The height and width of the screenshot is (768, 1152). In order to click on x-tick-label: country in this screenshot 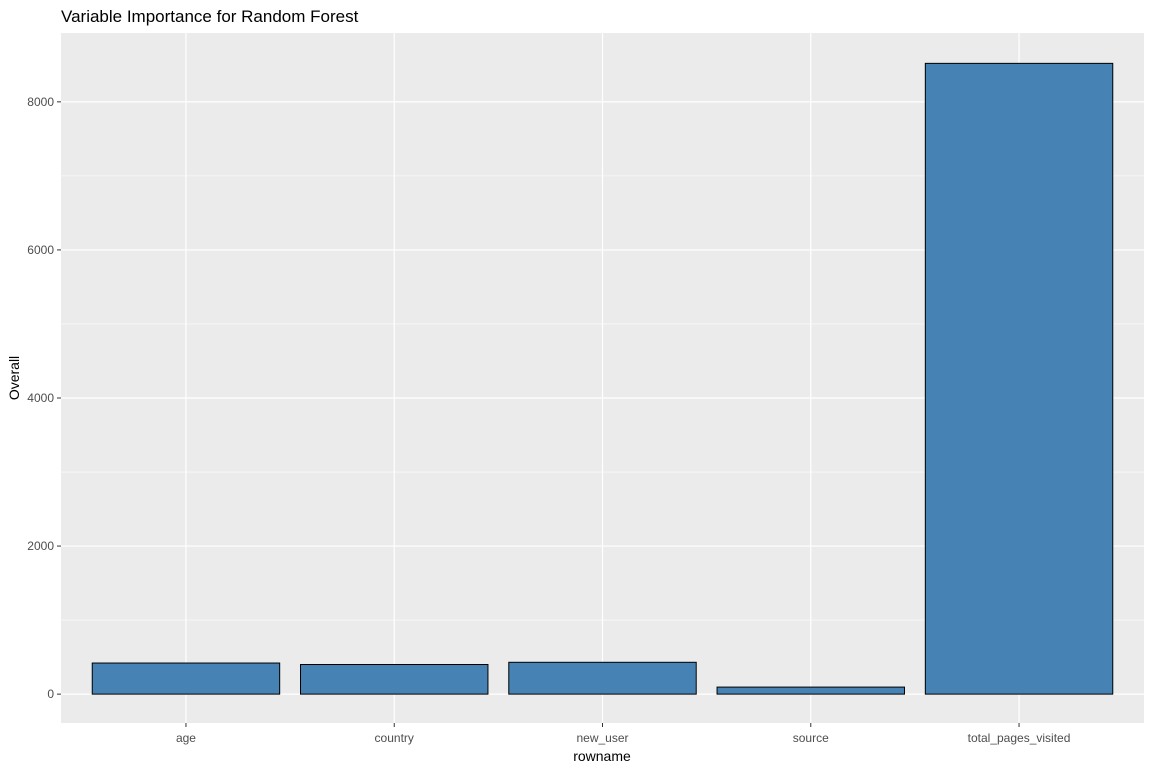, I will do `click(394, 738)`.